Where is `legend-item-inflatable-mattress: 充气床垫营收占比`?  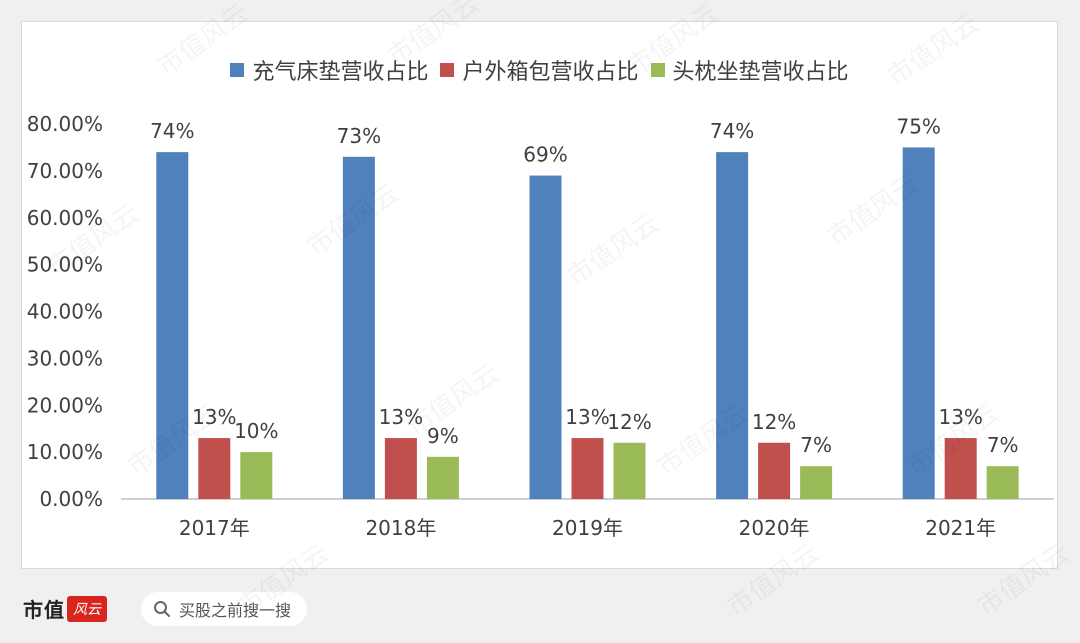 legend-item-inflatable-mattress: 充气床垫营收占比 is located at coordinates (329, 70).